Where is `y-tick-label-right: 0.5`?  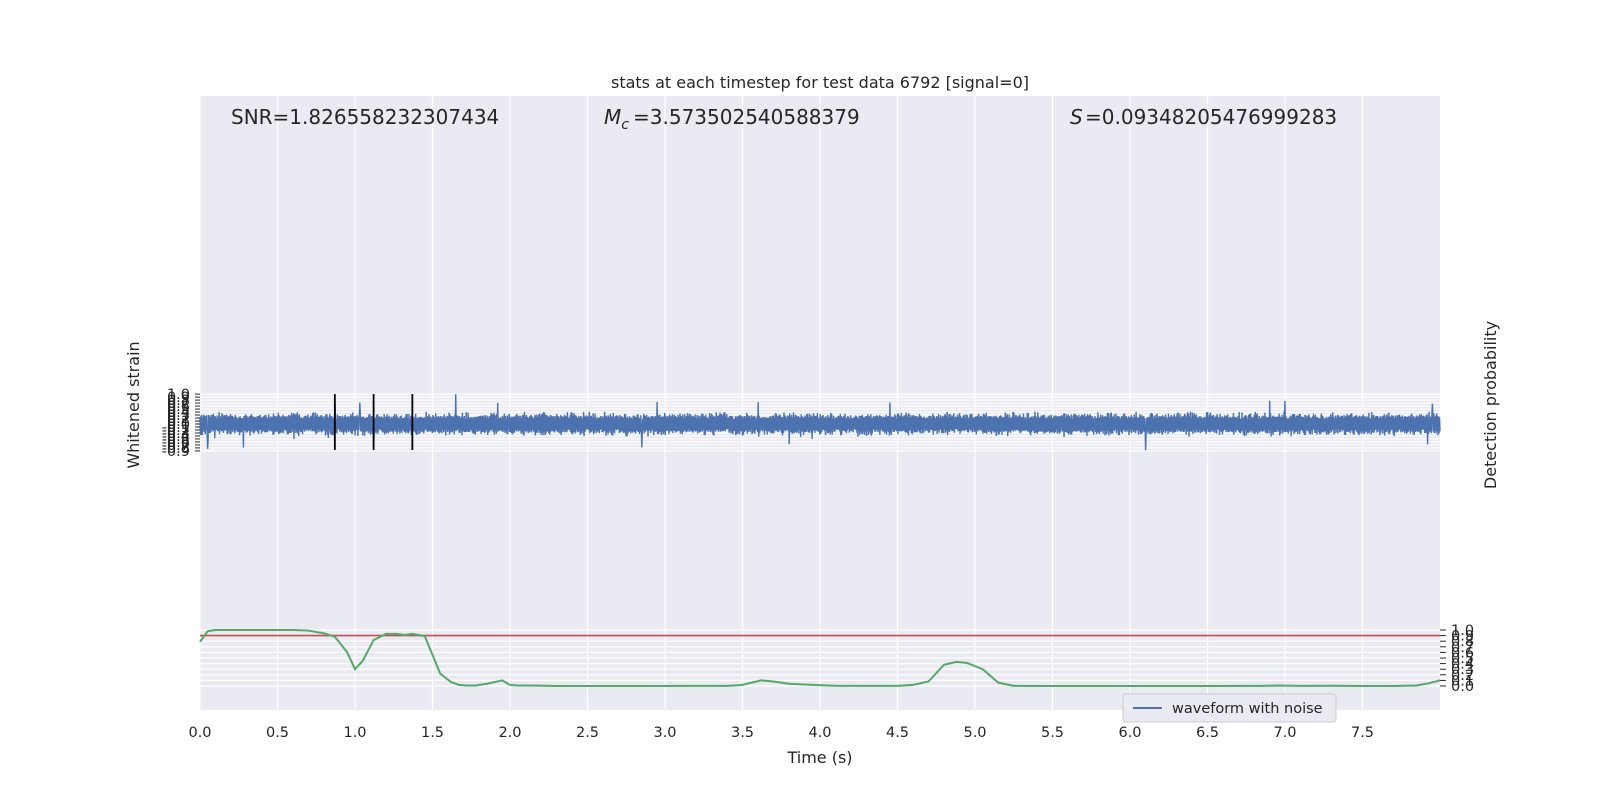
y-tick-label-right: 0.5 is located at coordinates (1462, 659).